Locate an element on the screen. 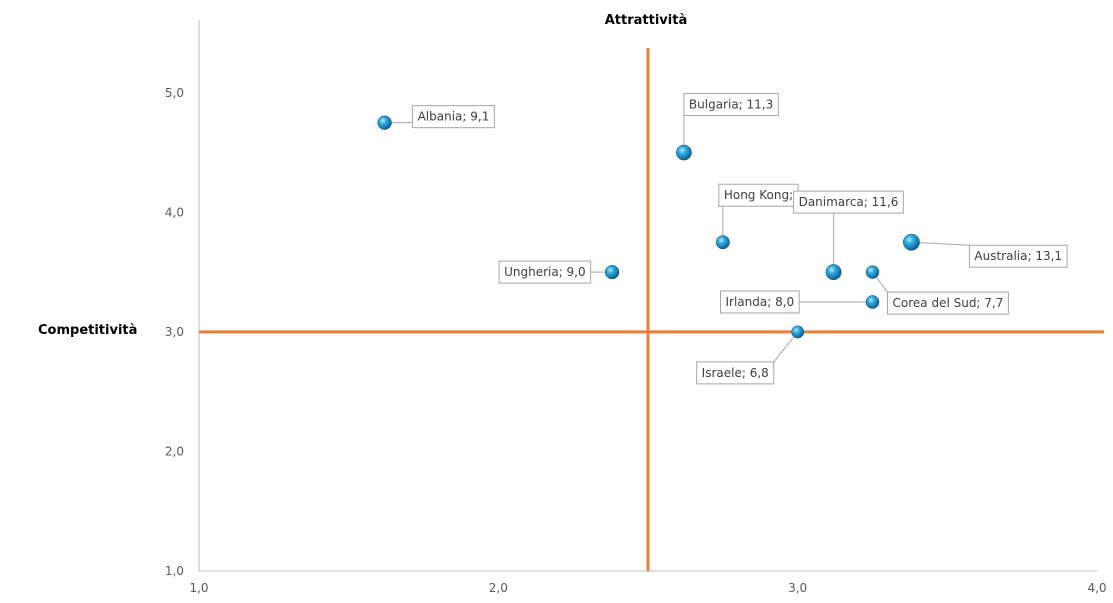 The image size is (1113, 603). data-label: Ungheria; 9,0 is located at coordinates (545, 272).